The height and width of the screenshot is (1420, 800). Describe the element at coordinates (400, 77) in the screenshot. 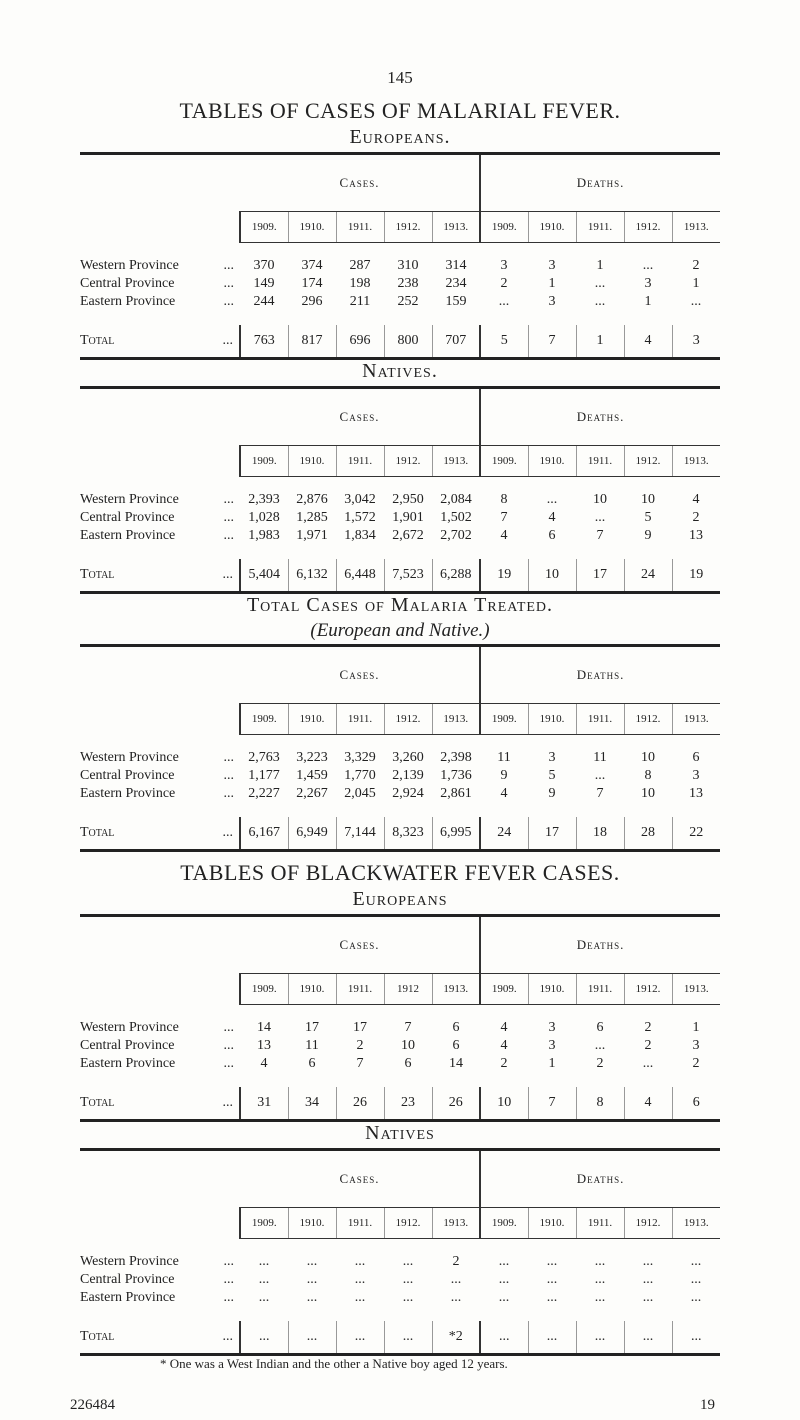

I see `page-number: 145` at that location.